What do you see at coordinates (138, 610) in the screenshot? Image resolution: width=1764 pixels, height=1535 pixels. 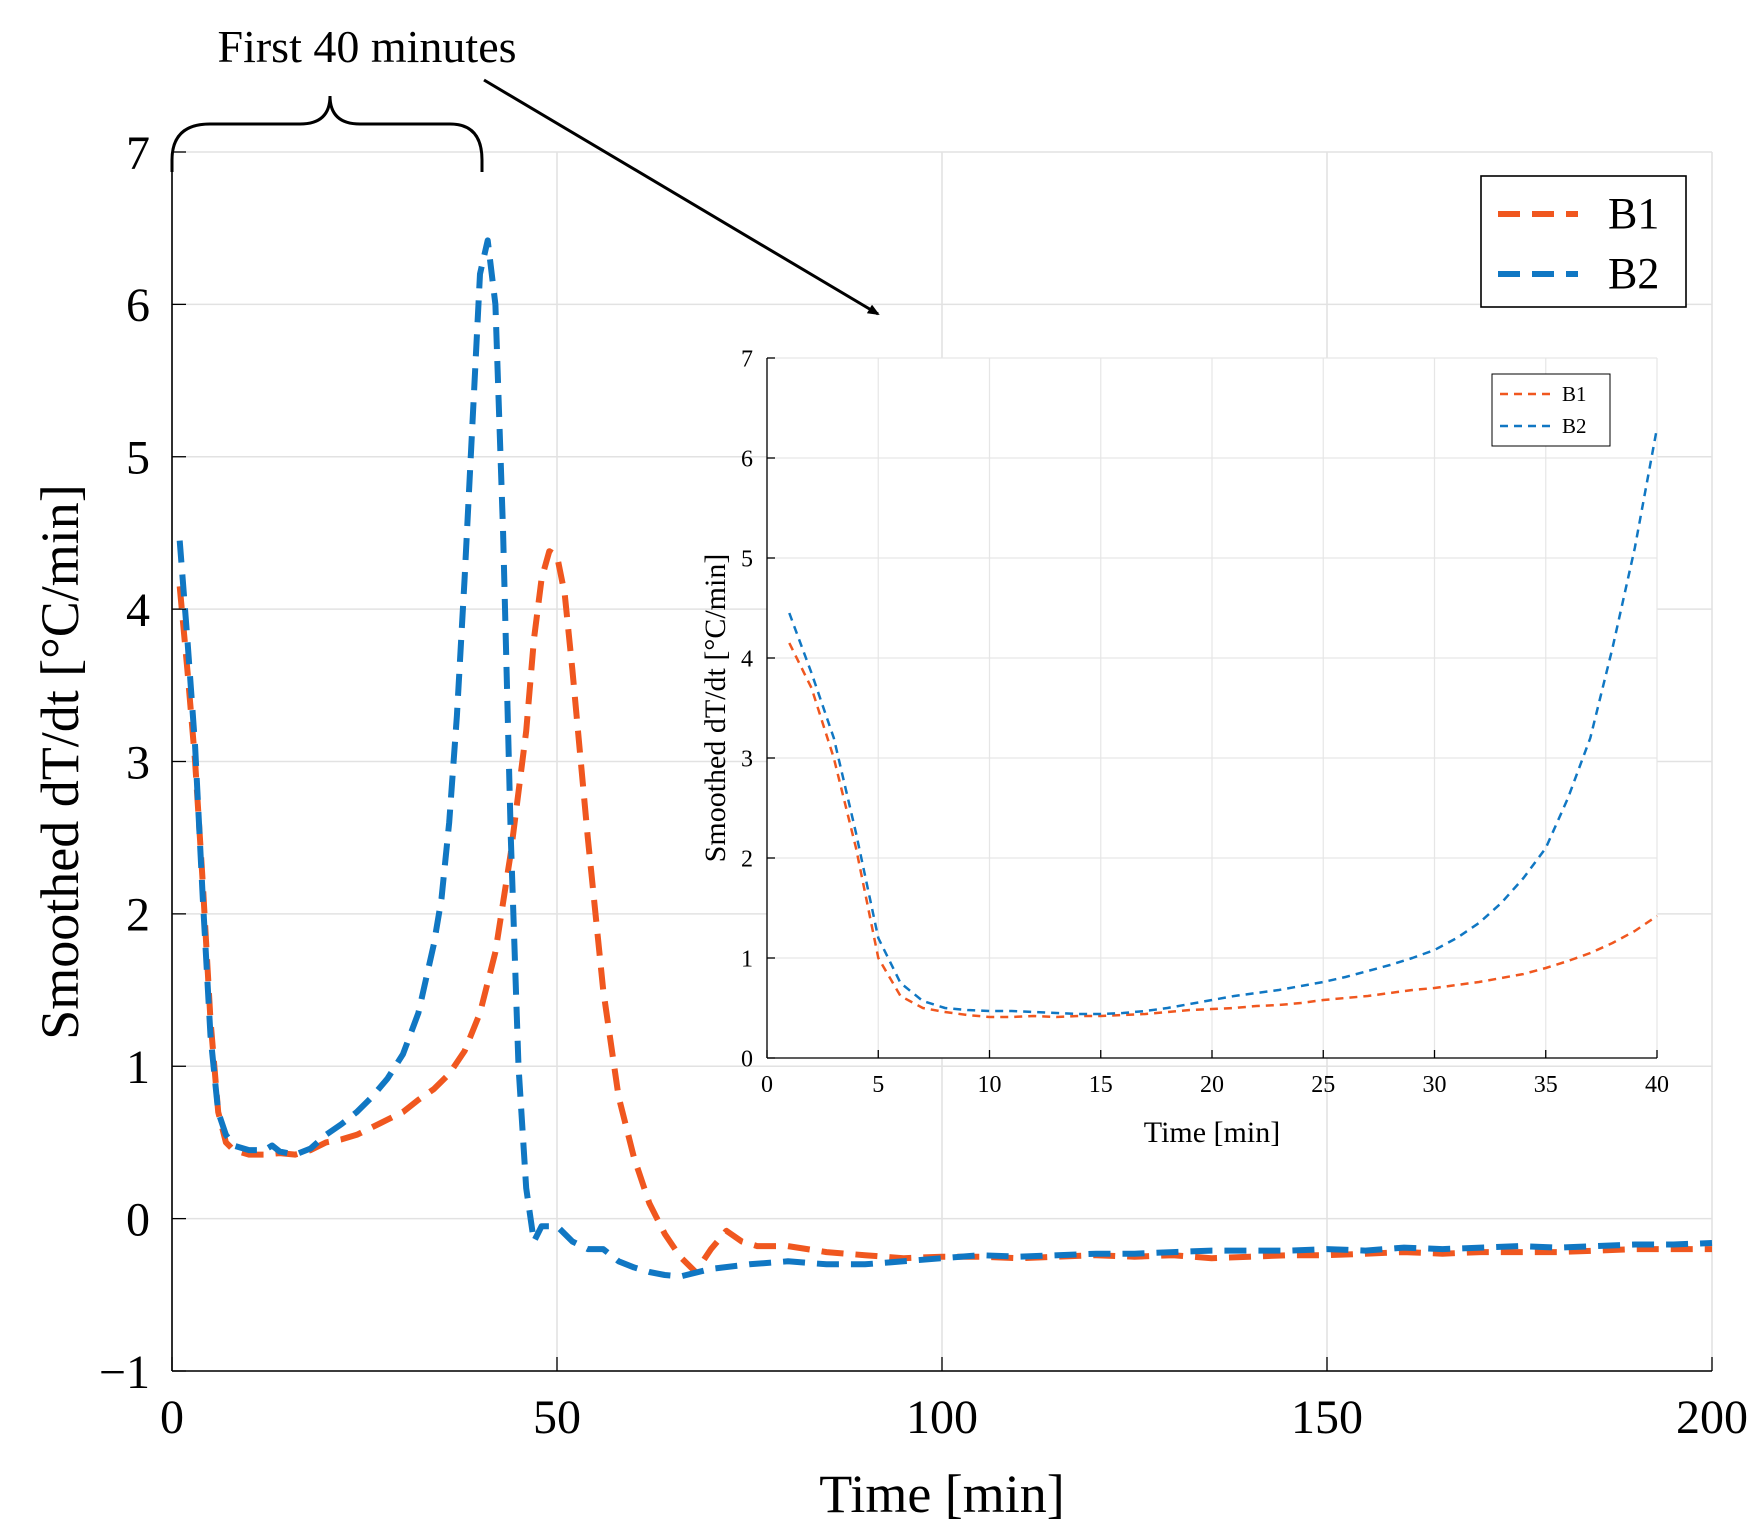 I see `main-y-tick-label-4: 4` at bounding box center [138, 610].